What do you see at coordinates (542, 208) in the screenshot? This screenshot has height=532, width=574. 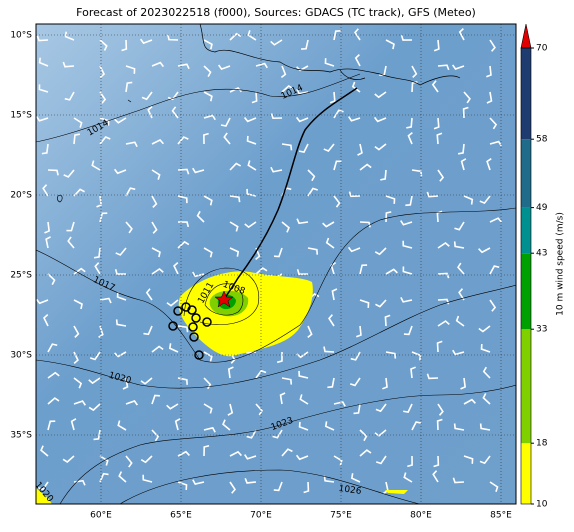 I see `colorbar-tick-label: 49` at bounding box center [542, 208].